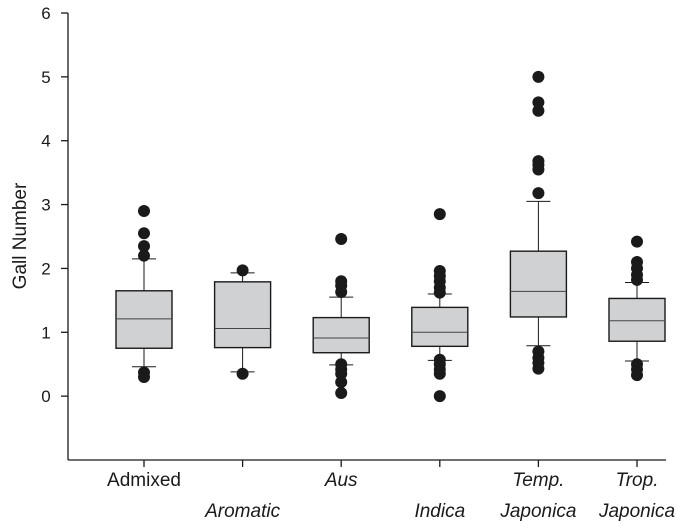  I want to click on x-ticks, so click(390, 463).